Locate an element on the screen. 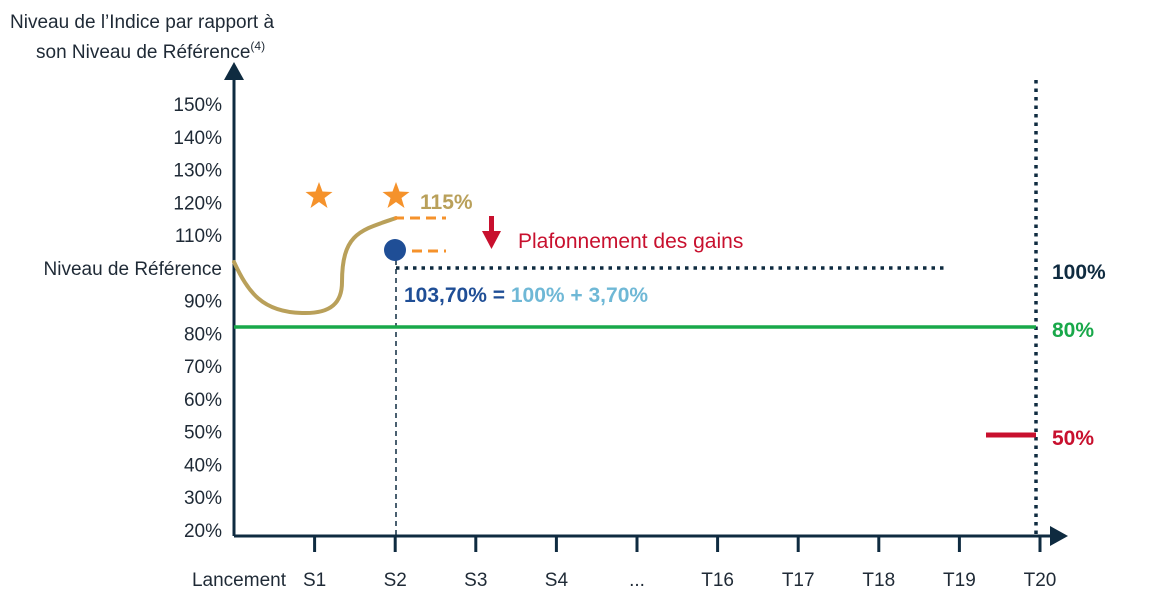  formula-total: 103,70% is located at coordinates (445, 295).